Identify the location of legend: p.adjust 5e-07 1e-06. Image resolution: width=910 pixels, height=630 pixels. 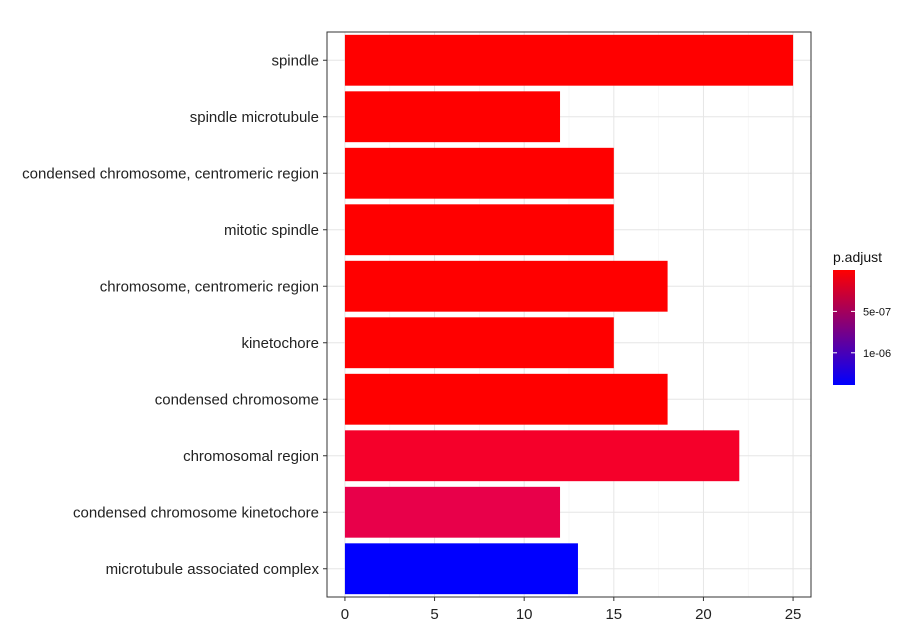
(862, 317).